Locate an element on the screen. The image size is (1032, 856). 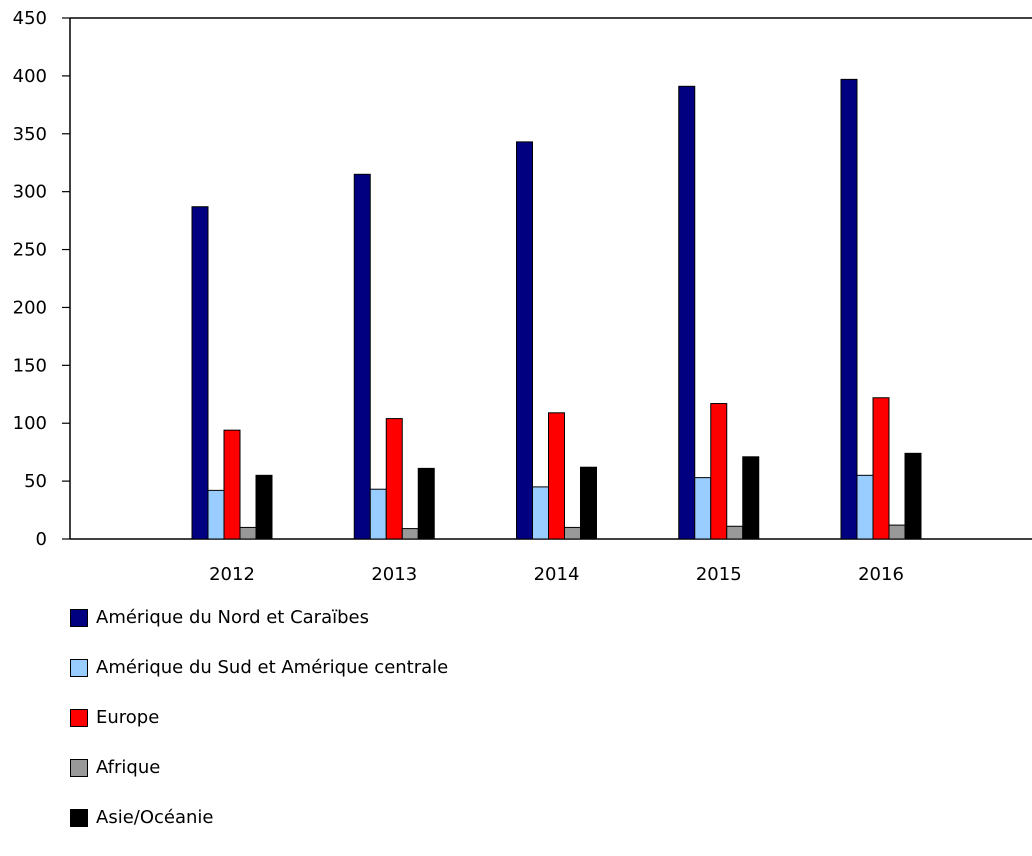
legend-item: Europe is located at coordinates (259, 731).